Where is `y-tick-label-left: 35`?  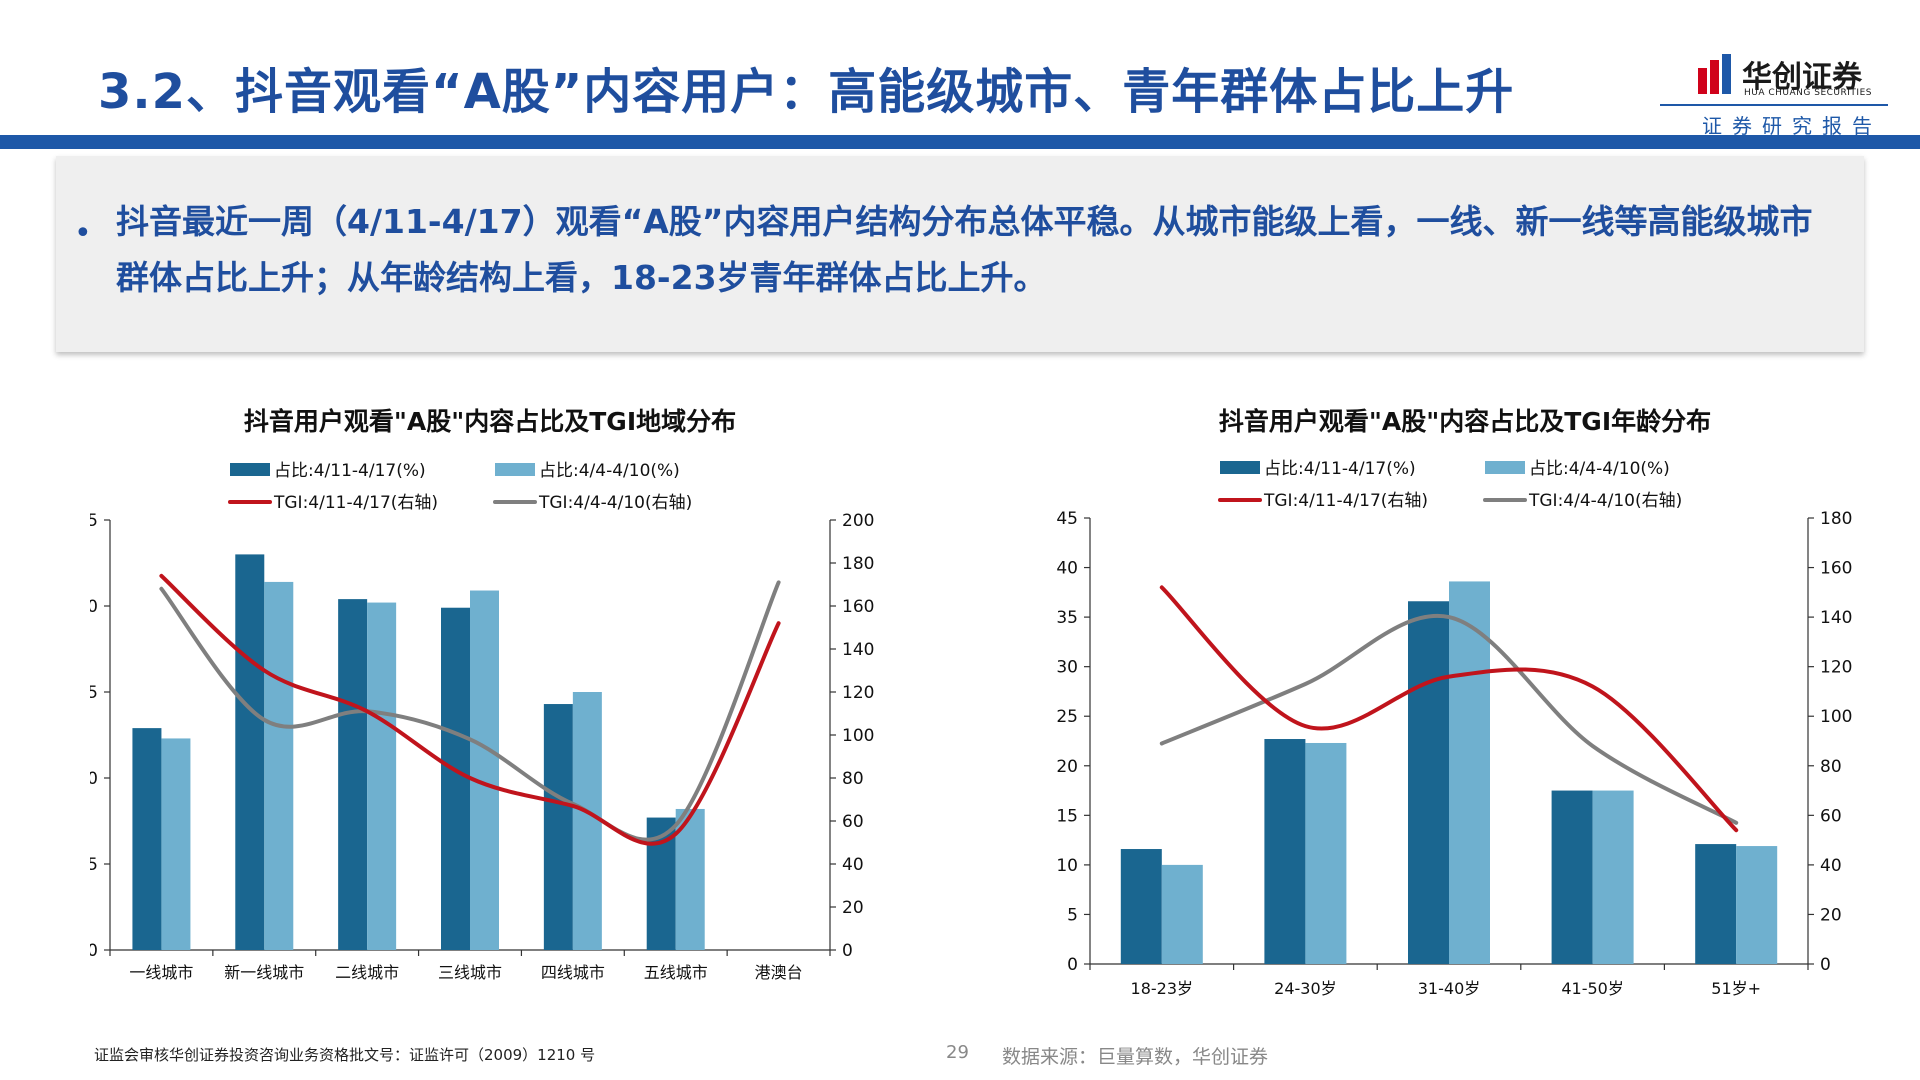 y-tick-label-left: 35 is located at coordinates (1067, 618).